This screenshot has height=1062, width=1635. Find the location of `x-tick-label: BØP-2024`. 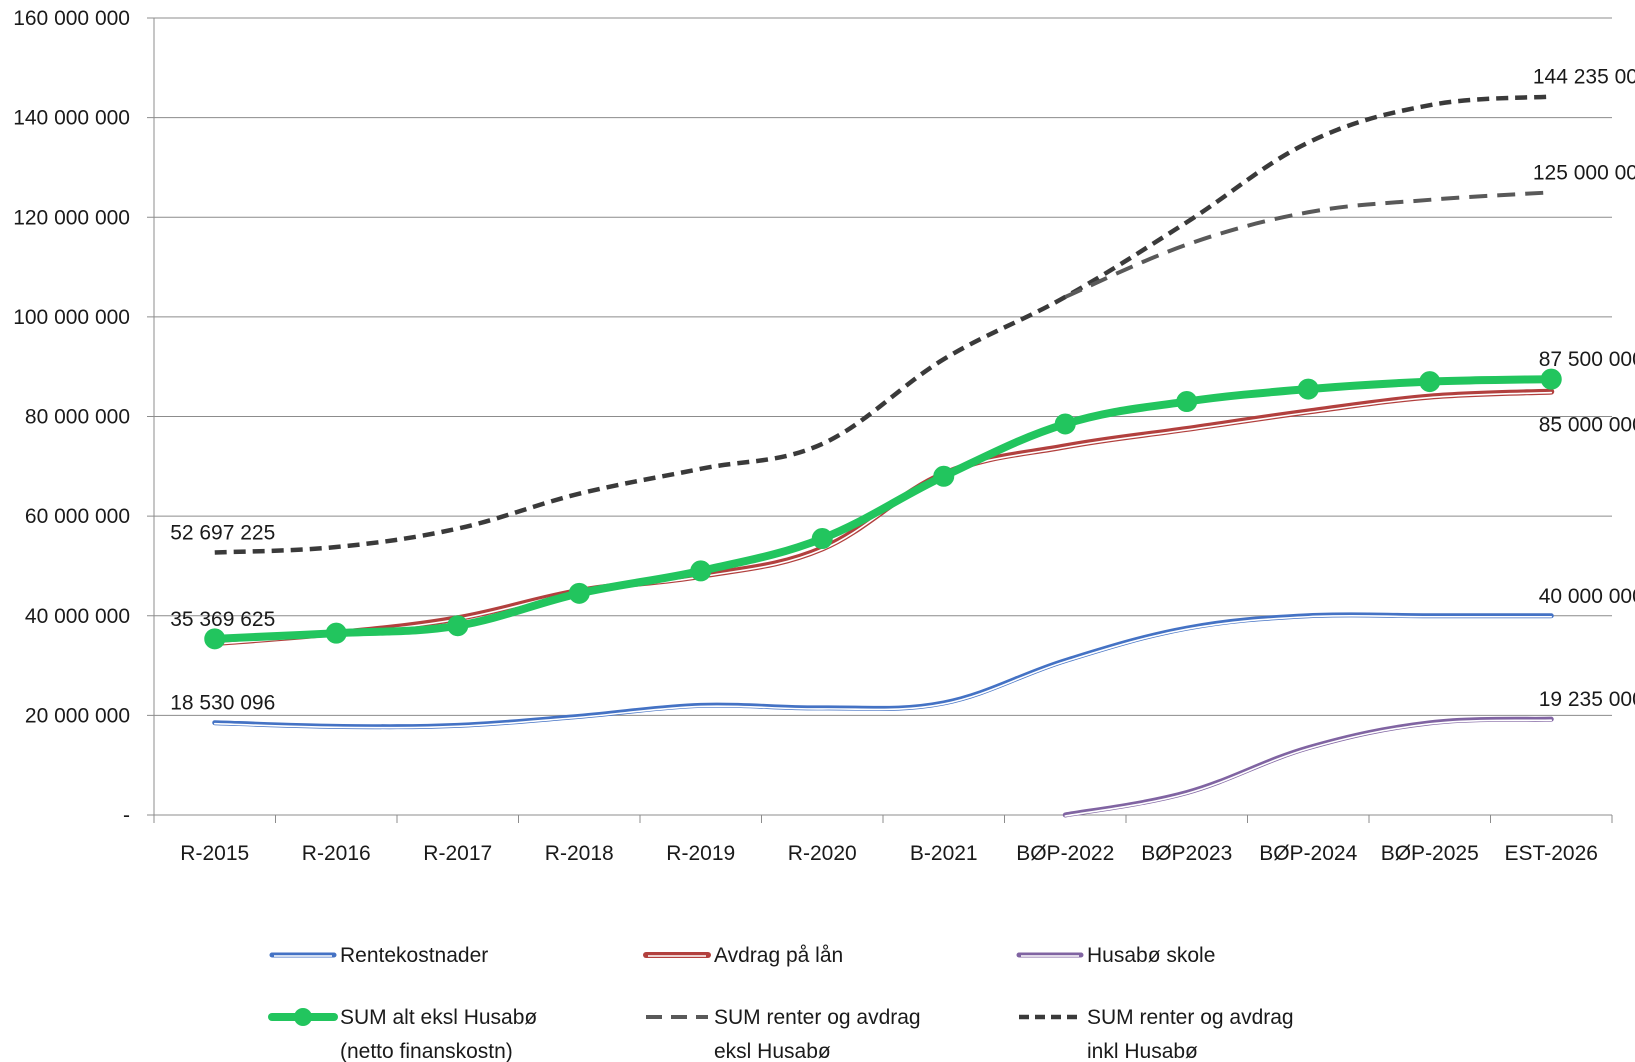

x-tick-label: BØP-2024 is located at coordinates (1308, 853).